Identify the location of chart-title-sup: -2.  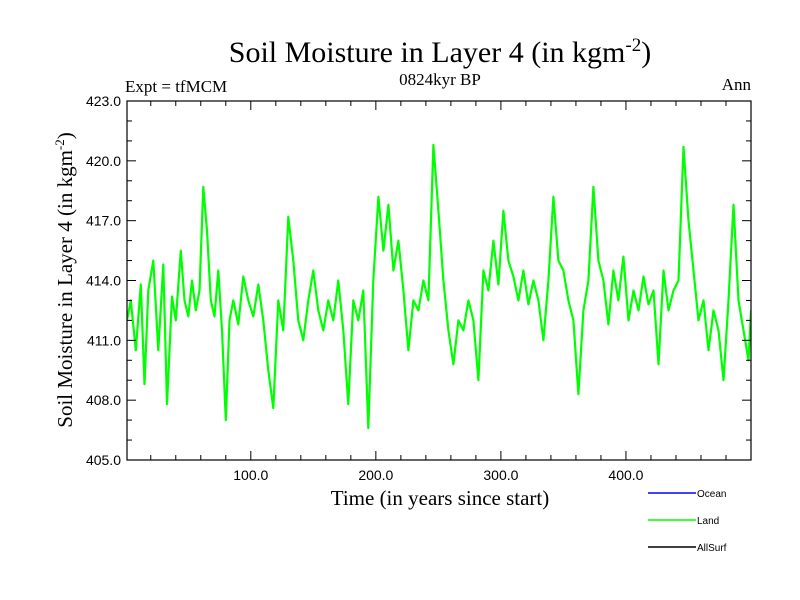
(633, 45).